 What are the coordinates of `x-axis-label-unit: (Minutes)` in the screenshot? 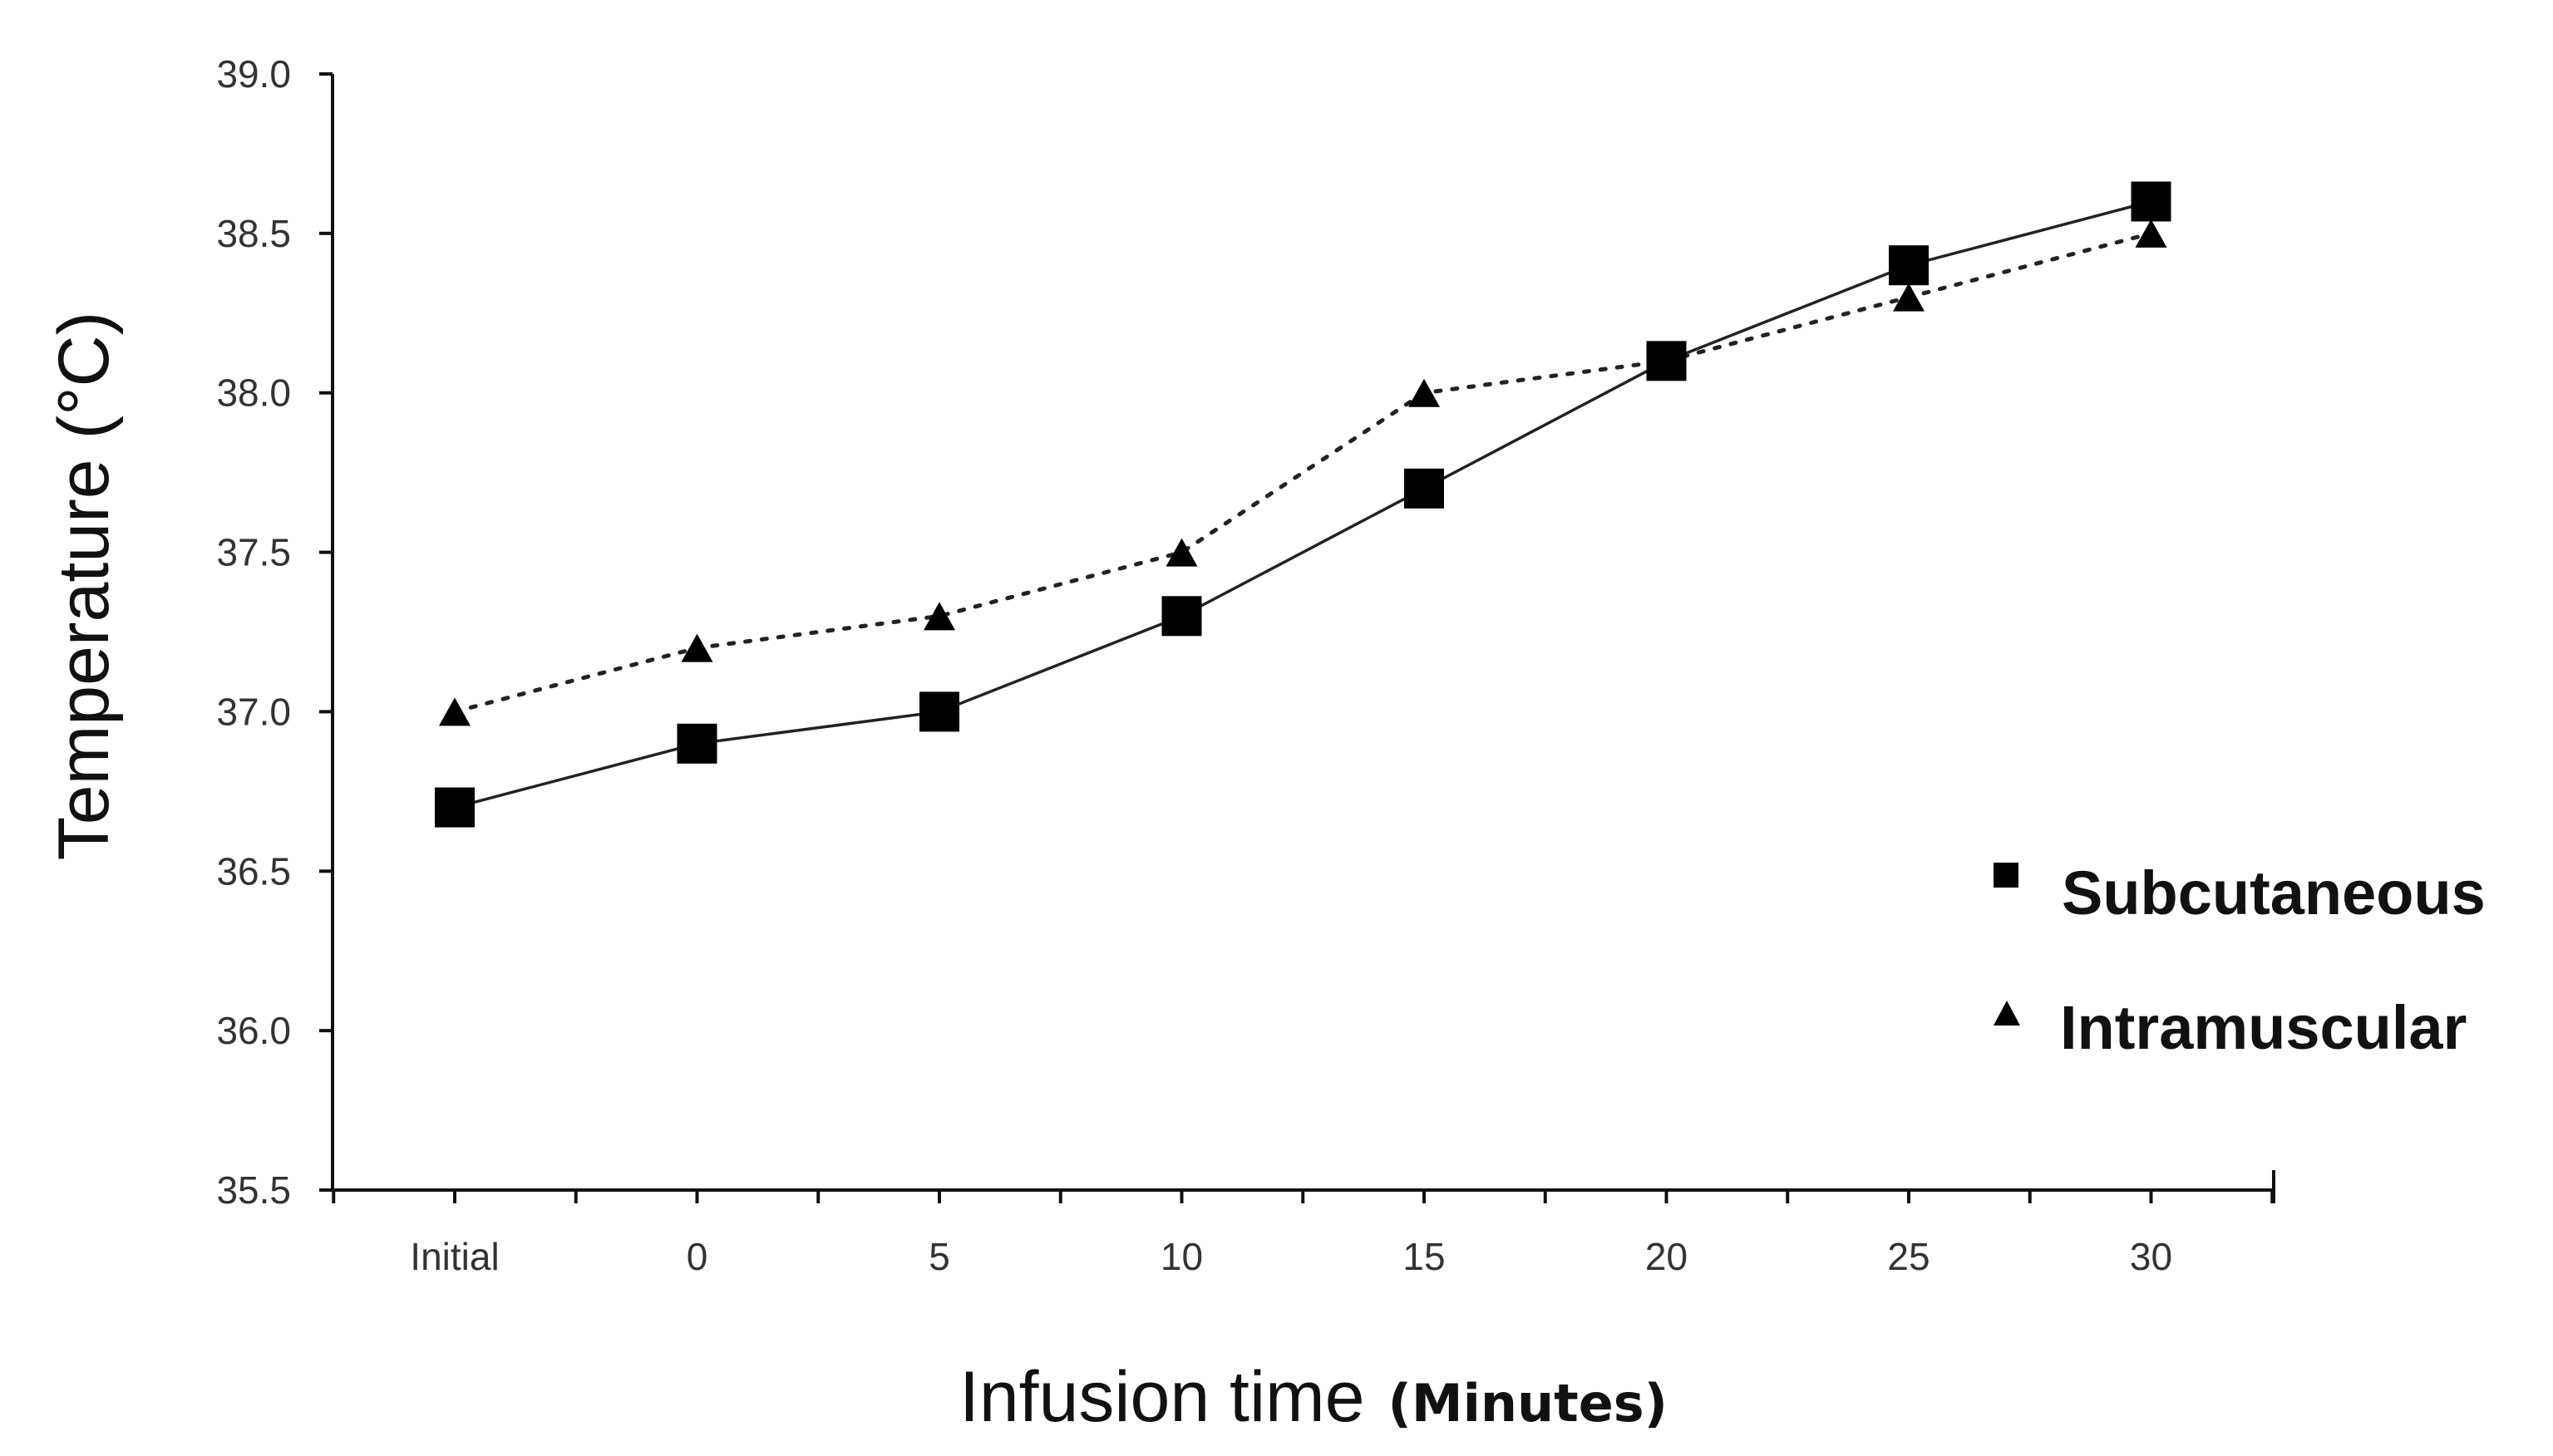 It's located at (1528, 1403).